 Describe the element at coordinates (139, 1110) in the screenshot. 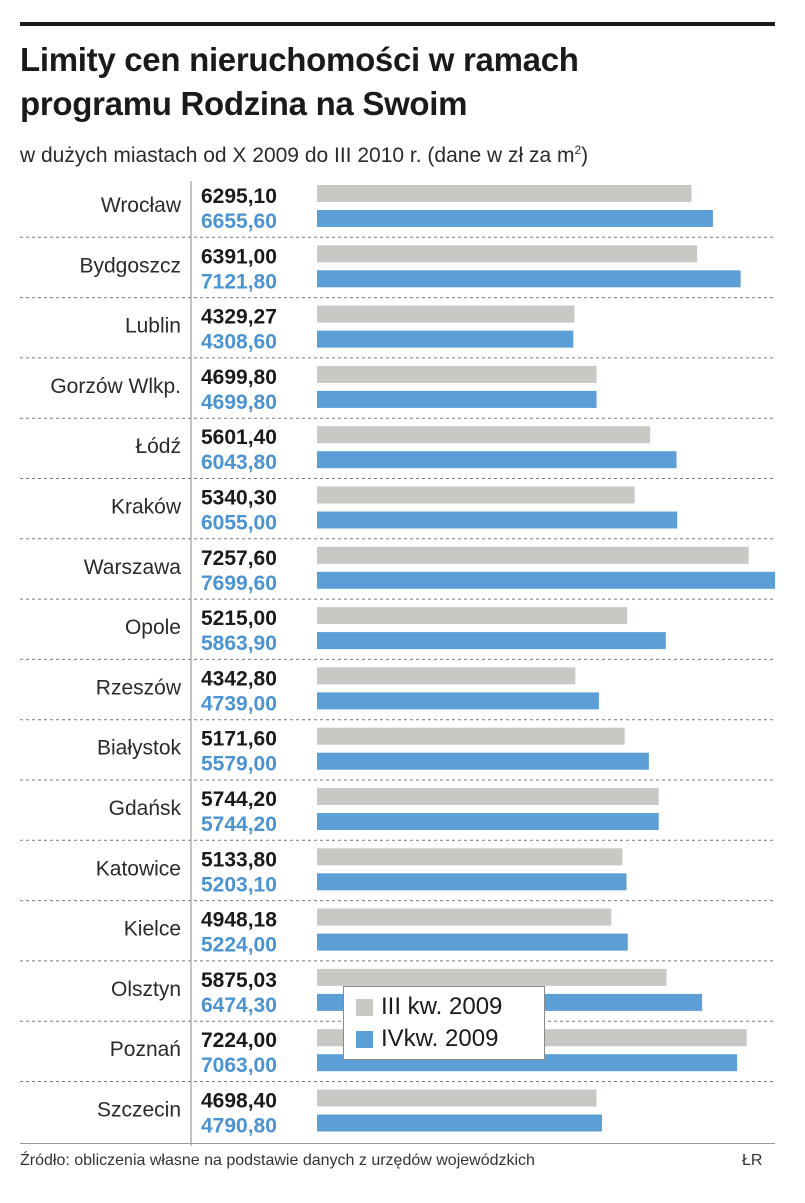

I see `category-label: Szczecin` at that location.